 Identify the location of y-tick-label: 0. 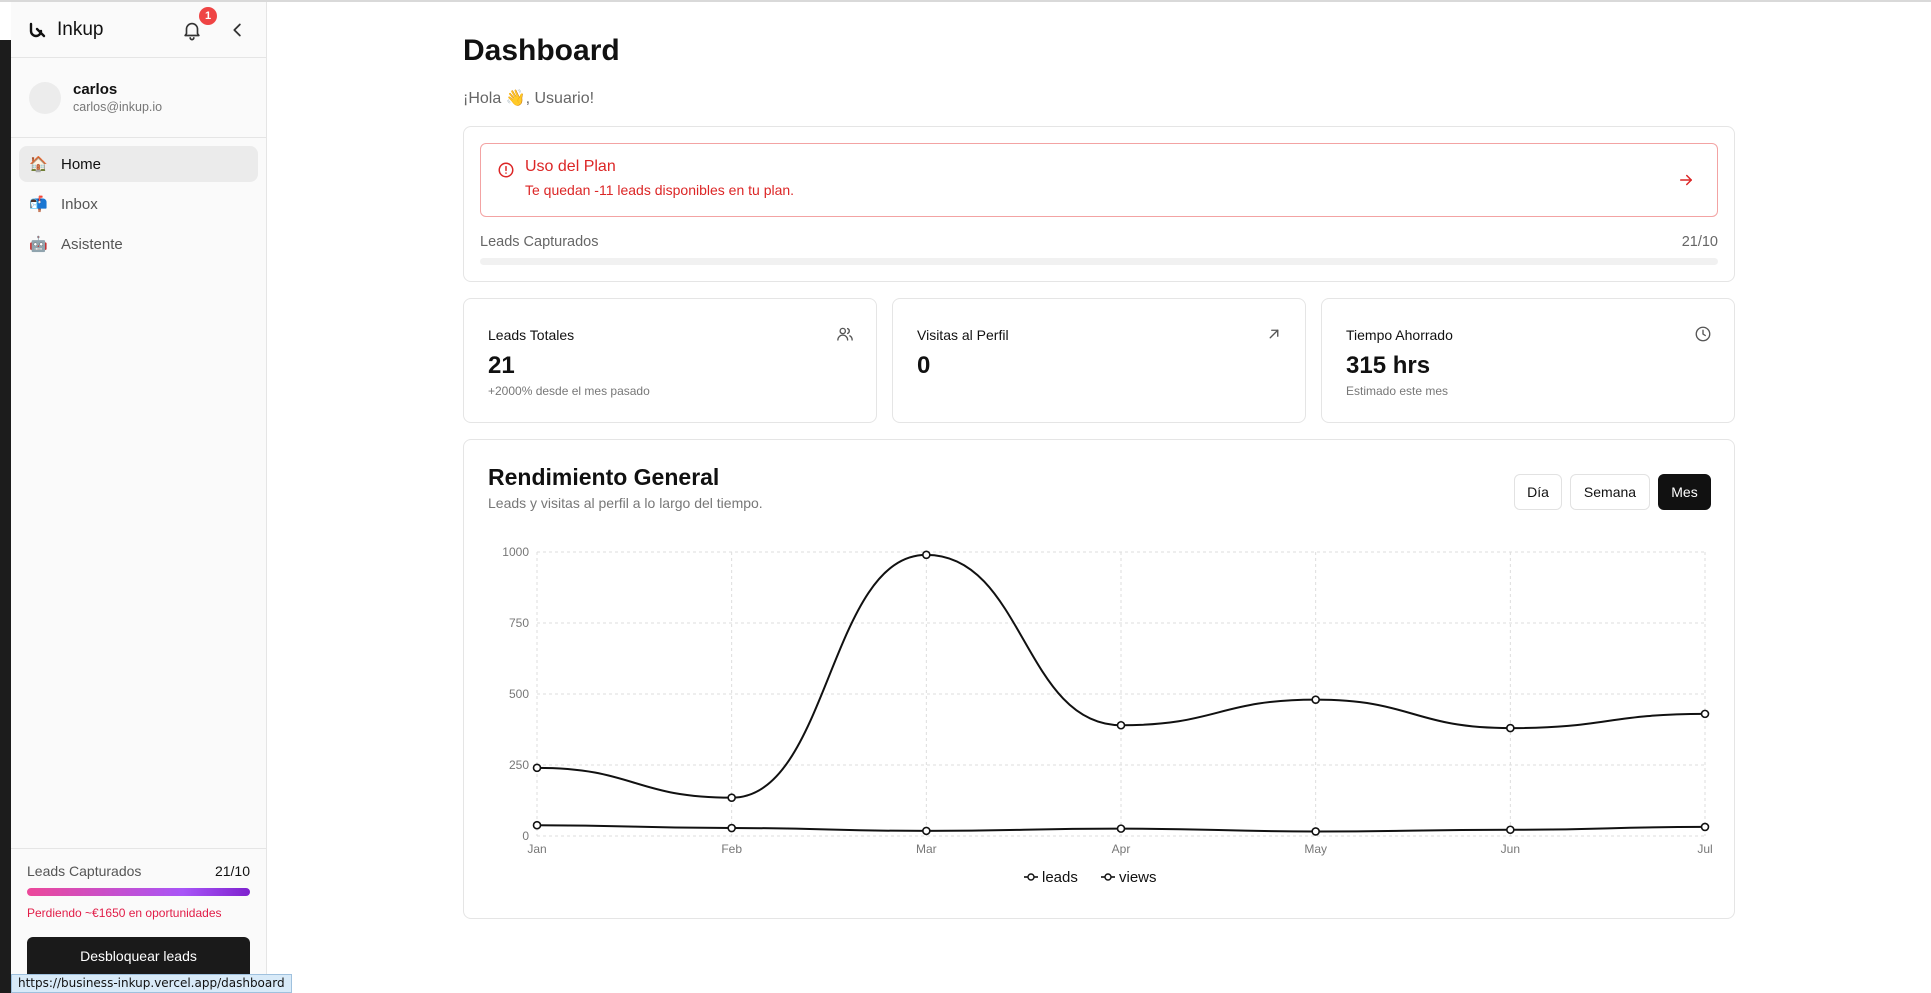
(525, 836).